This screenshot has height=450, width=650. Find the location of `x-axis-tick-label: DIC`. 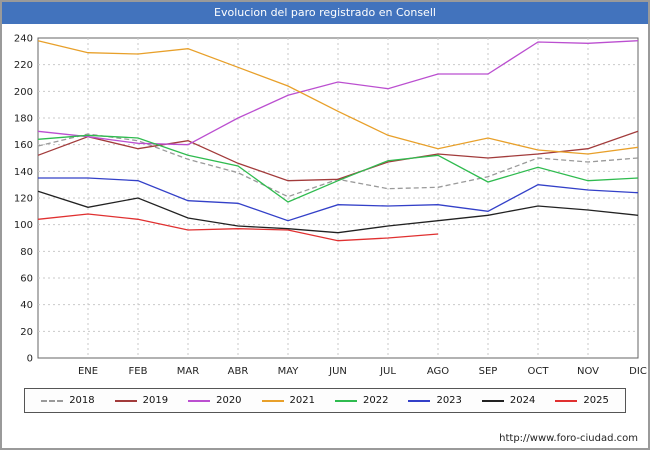

x-axis-tick-label: DIC is located at coordinates (638, 371).